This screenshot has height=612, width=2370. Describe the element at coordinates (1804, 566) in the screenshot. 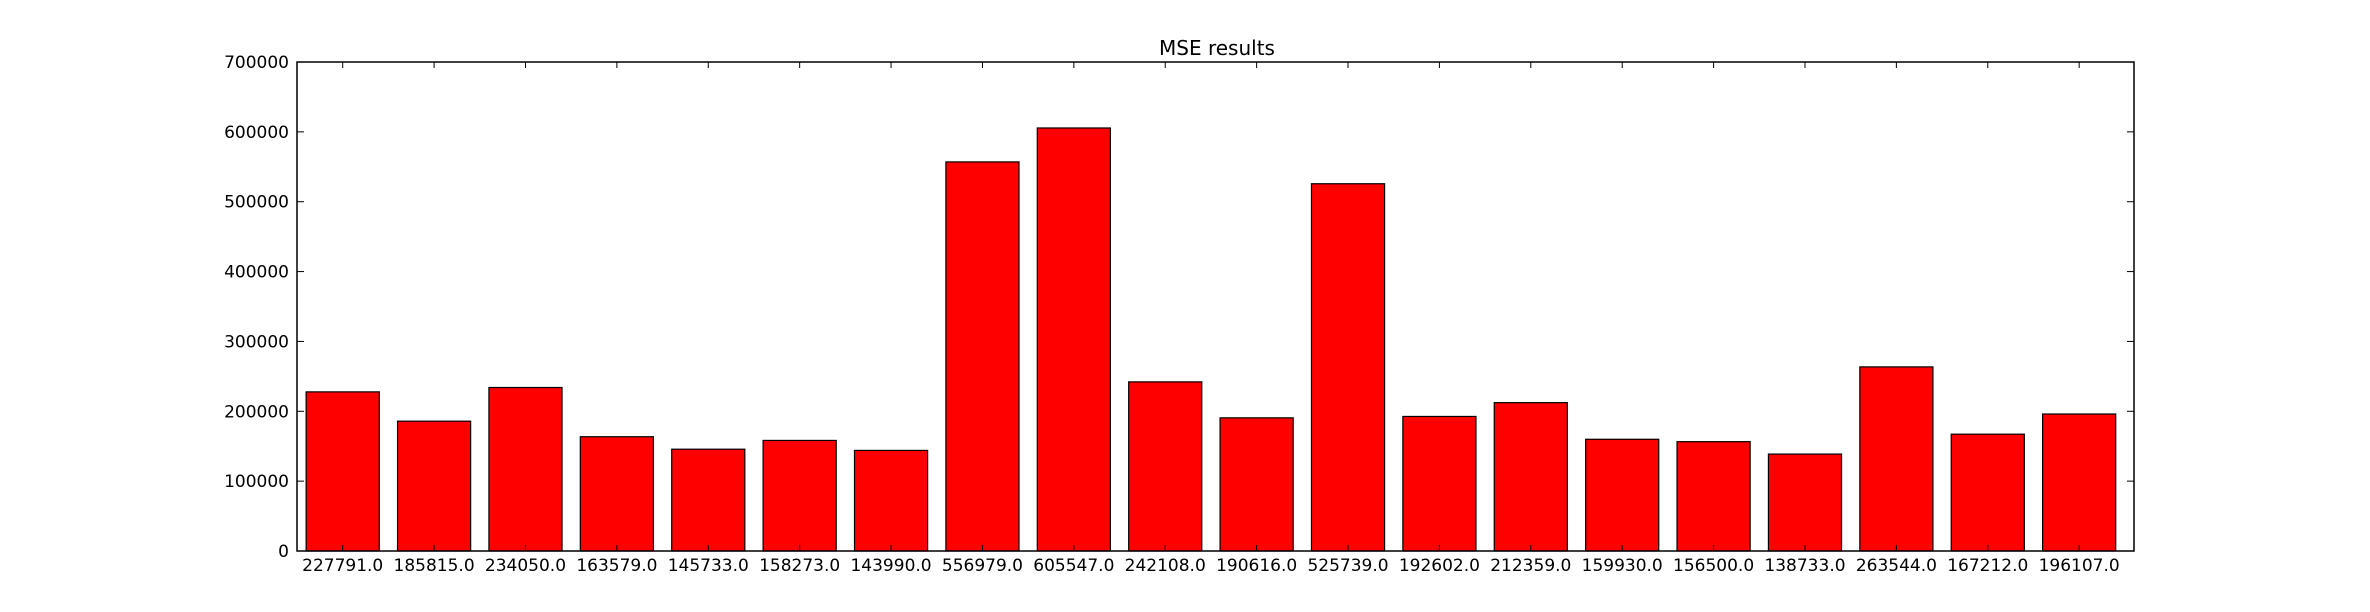

I see `x-tick-label-17: 138733.0` at that location.